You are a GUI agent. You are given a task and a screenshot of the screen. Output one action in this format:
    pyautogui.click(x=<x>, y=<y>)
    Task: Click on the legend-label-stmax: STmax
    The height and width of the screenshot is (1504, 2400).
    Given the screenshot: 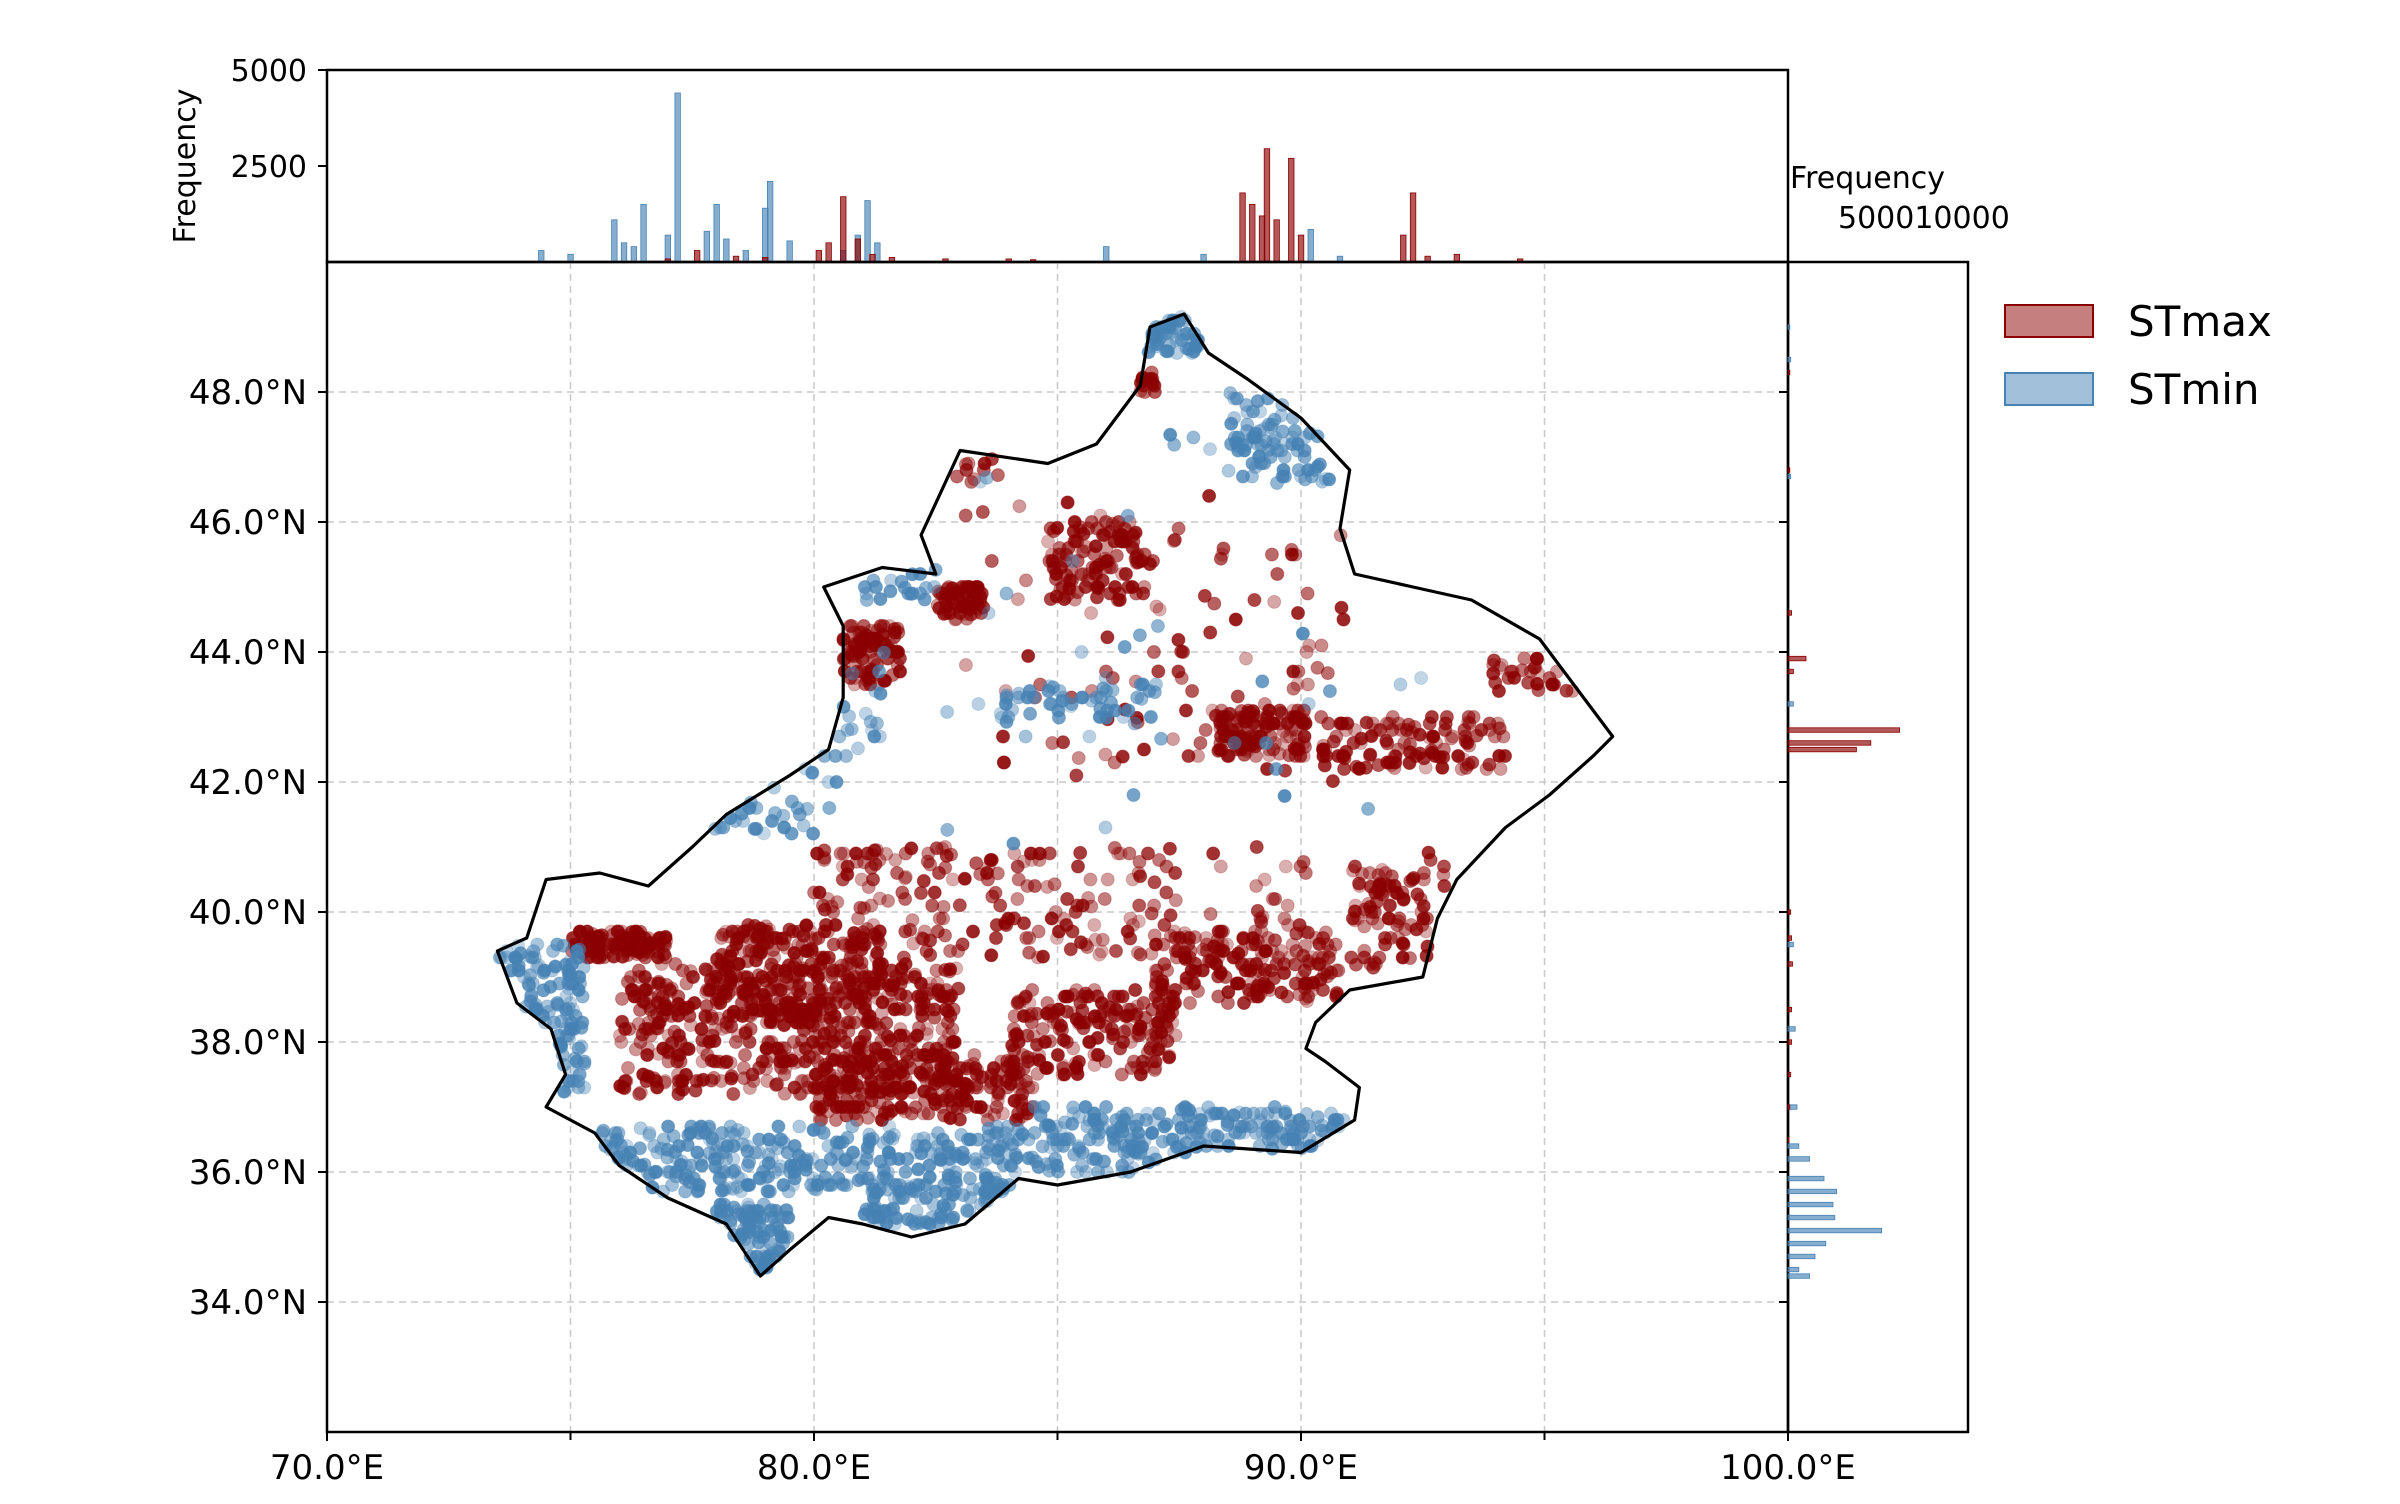 What is the action you would take?
    pyautogui.click(x=2200, y=321)
    